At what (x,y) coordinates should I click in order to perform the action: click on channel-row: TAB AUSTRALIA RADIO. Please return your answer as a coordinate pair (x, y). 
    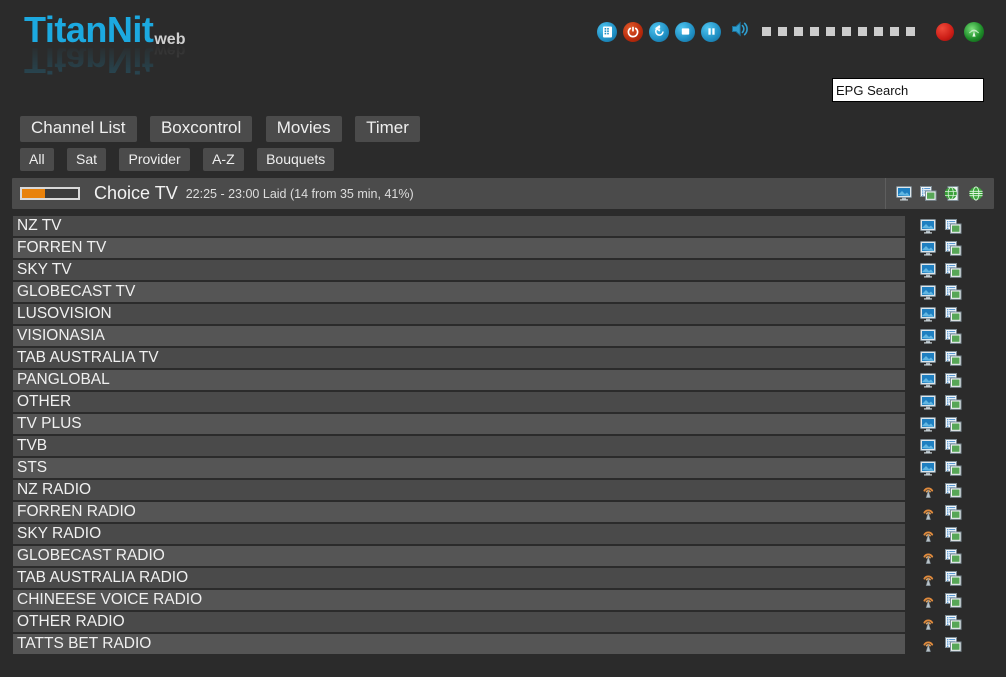
    Looking at the image, I should click on (503, 578).